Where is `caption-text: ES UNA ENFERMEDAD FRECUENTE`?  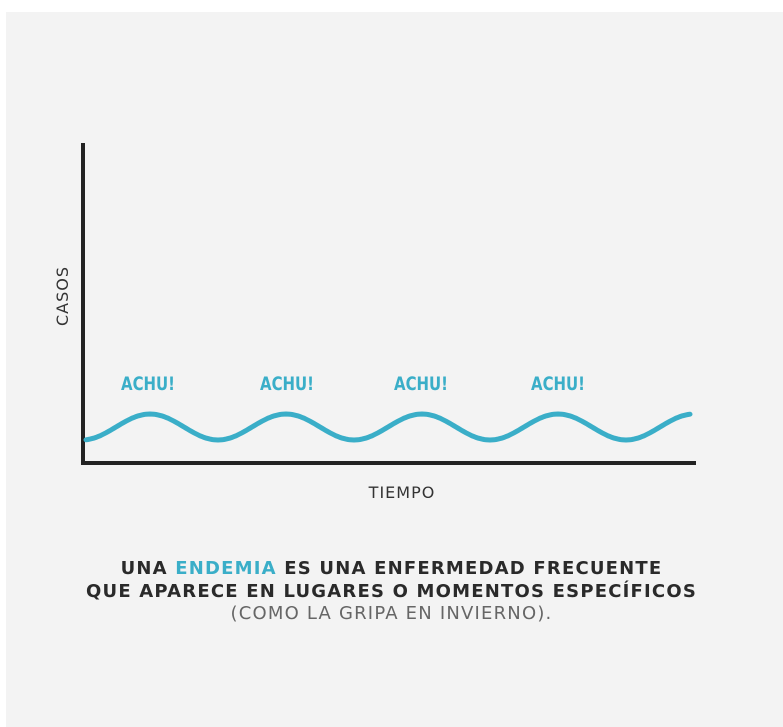
caption-text: ES UNA ENFERMEDAD FRECUENTE is located at coordinates (473, 568).